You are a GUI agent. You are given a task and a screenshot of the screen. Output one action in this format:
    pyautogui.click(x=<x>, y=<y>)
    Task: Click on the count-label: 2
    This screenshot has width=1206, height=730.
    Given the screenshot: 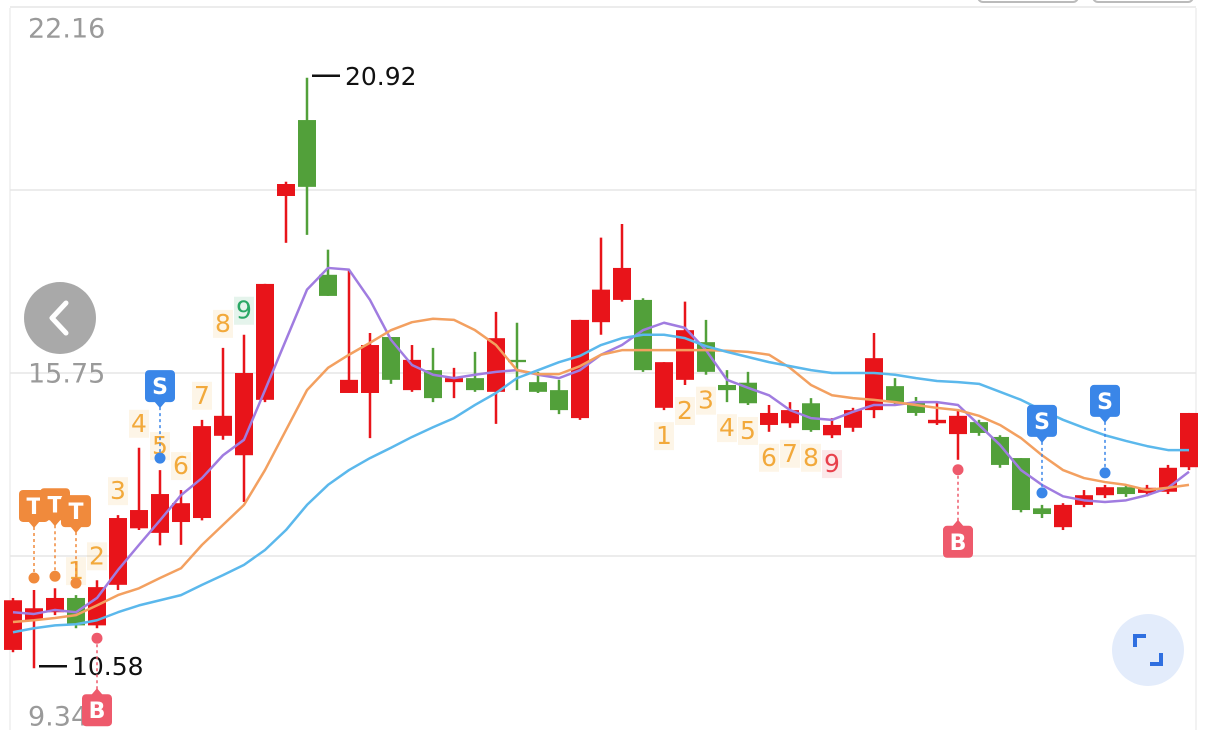 What is the action you would take?
    pyautogui.click(x=97, y=555)
    